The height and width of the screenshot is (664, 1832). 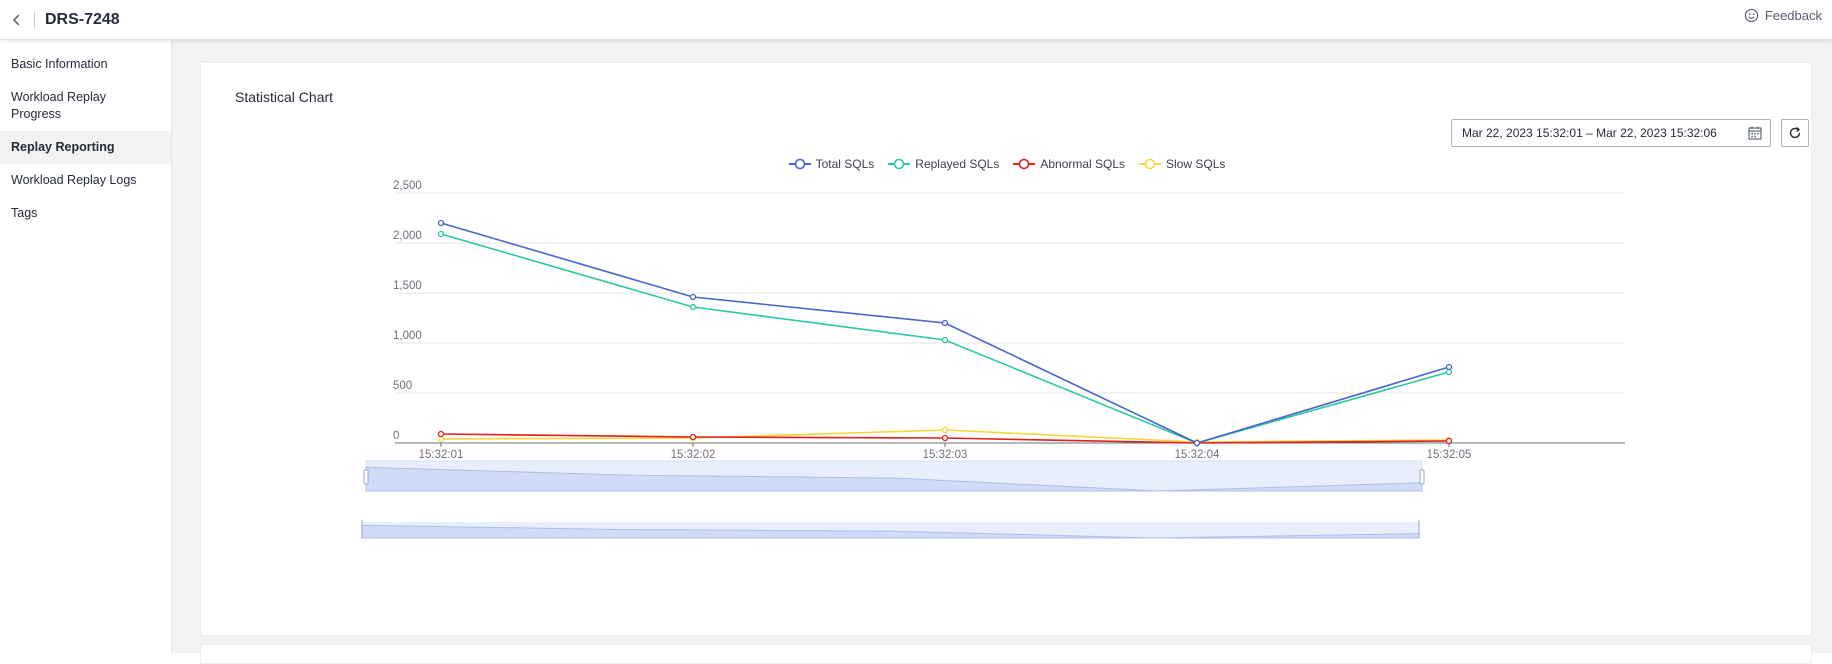 I want to click on x-tick-label: 15:32:03, so click(x=945, y=455).